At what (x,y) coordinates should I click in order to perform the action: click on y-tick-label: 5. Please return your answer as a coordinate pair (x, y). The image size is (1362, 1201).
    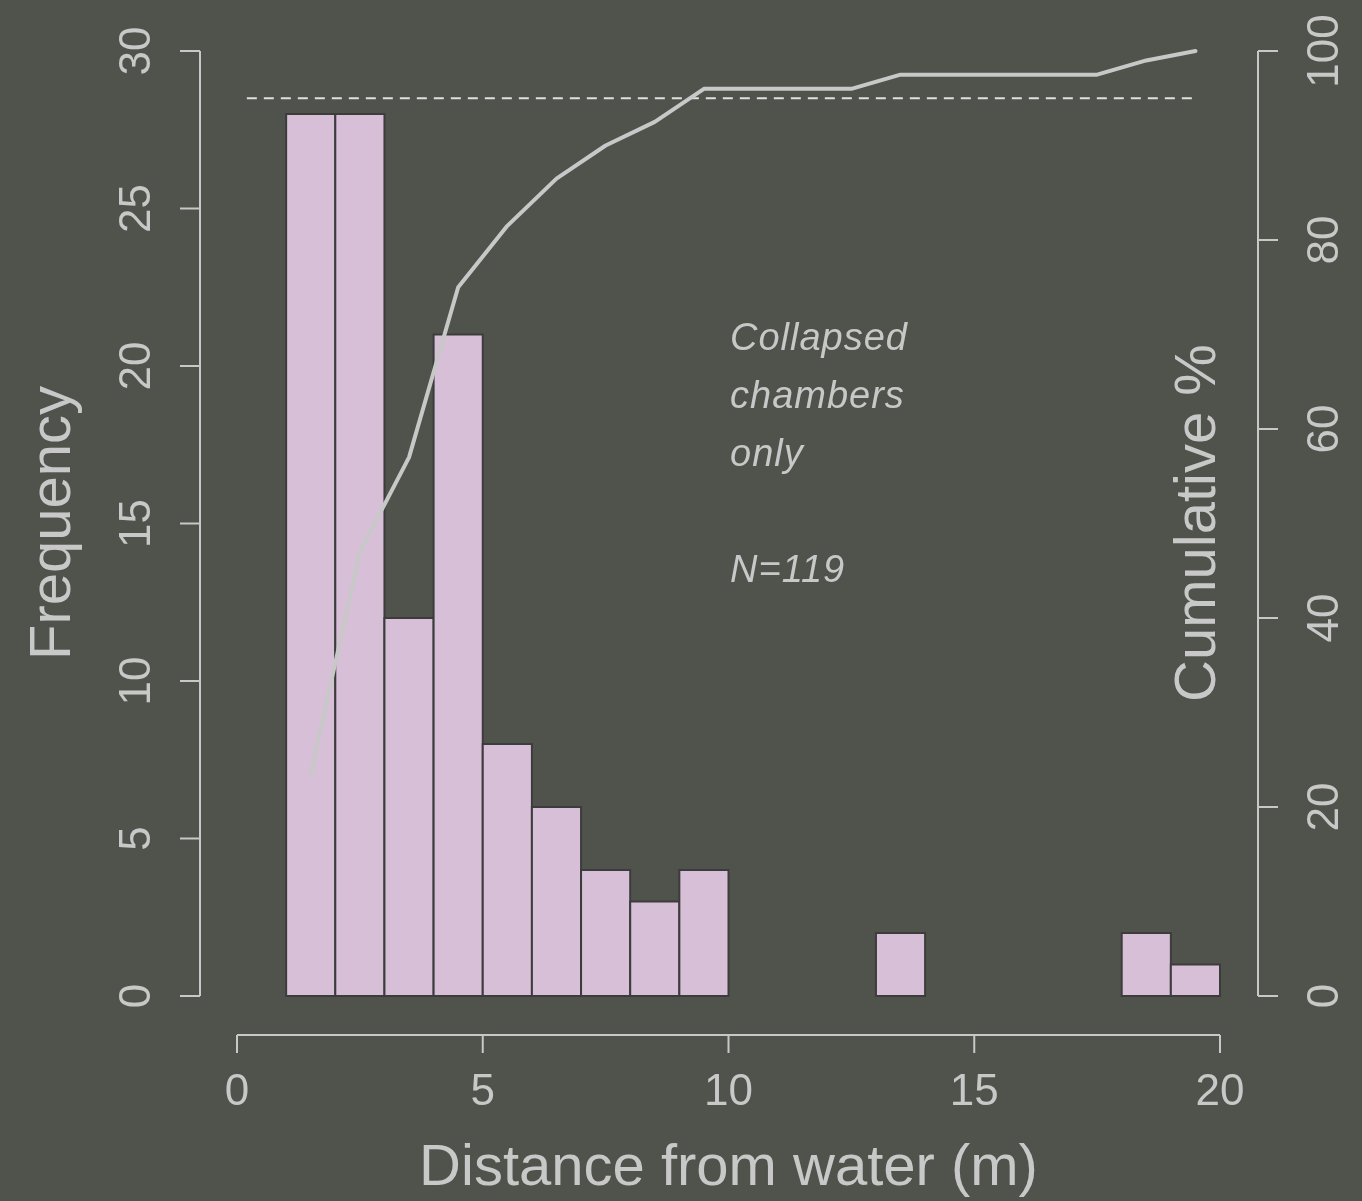
    Looking at the image, I should click on (135, 838).